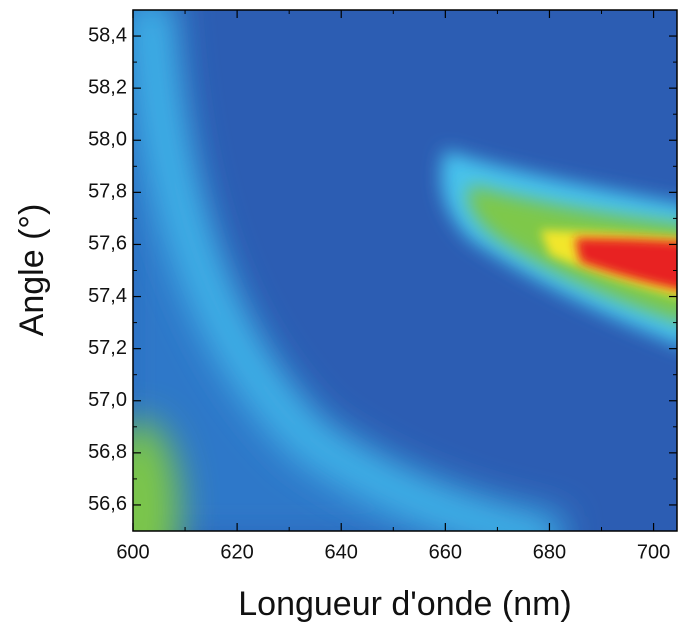 This screenshot has width=678, height=635. Describe the element at coordinates (445, 552) in the screenshot. I see `x-tick-label: 660` at that location.